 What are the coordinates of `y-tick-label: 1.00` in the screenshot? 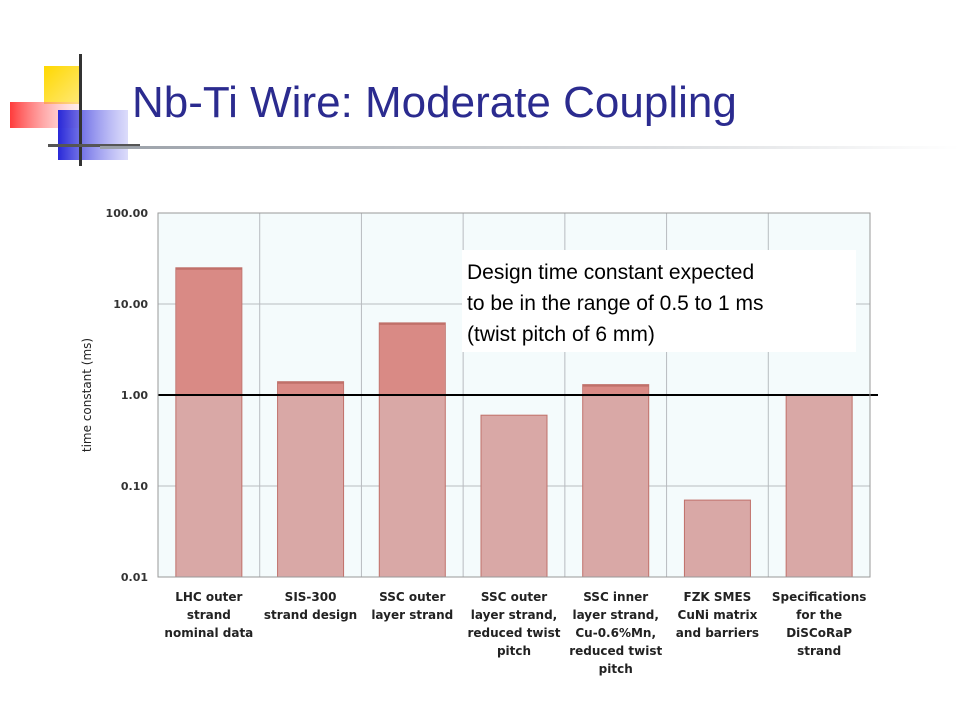 It's located at (134, 395).